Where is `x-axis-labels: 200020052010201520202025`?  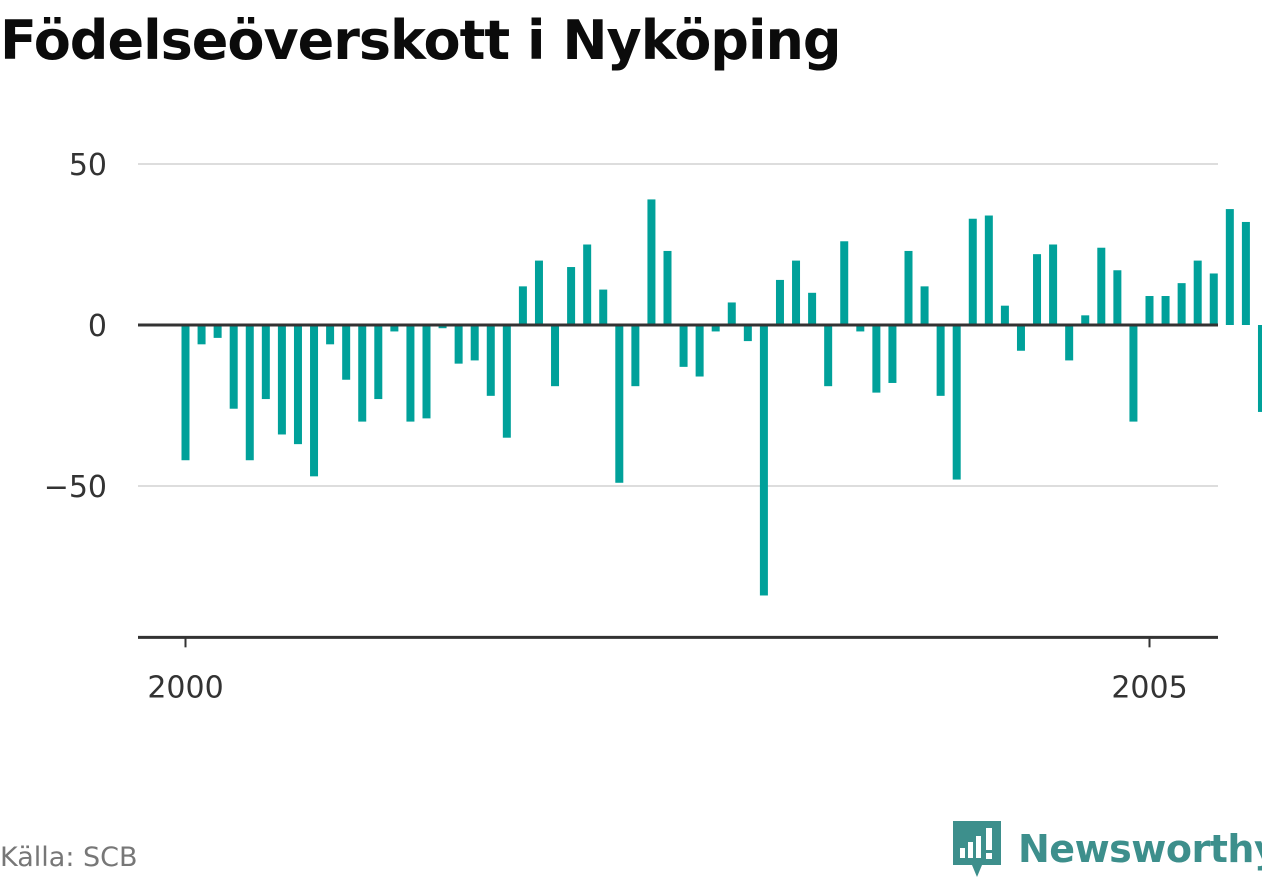 x-axis-labels: 200020052010201520202025 is located at coordinates (704, 687).